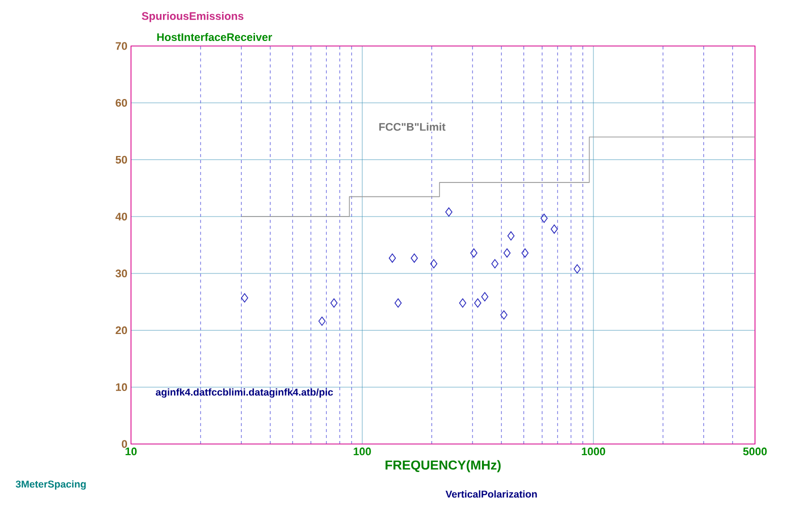 The image size is (796, 507). Describe the element at coordinates (244, 393) in the screenshot. I see `annotation: aginfk4.datfccblimi.dataginfk4.atb/pic` at that location.